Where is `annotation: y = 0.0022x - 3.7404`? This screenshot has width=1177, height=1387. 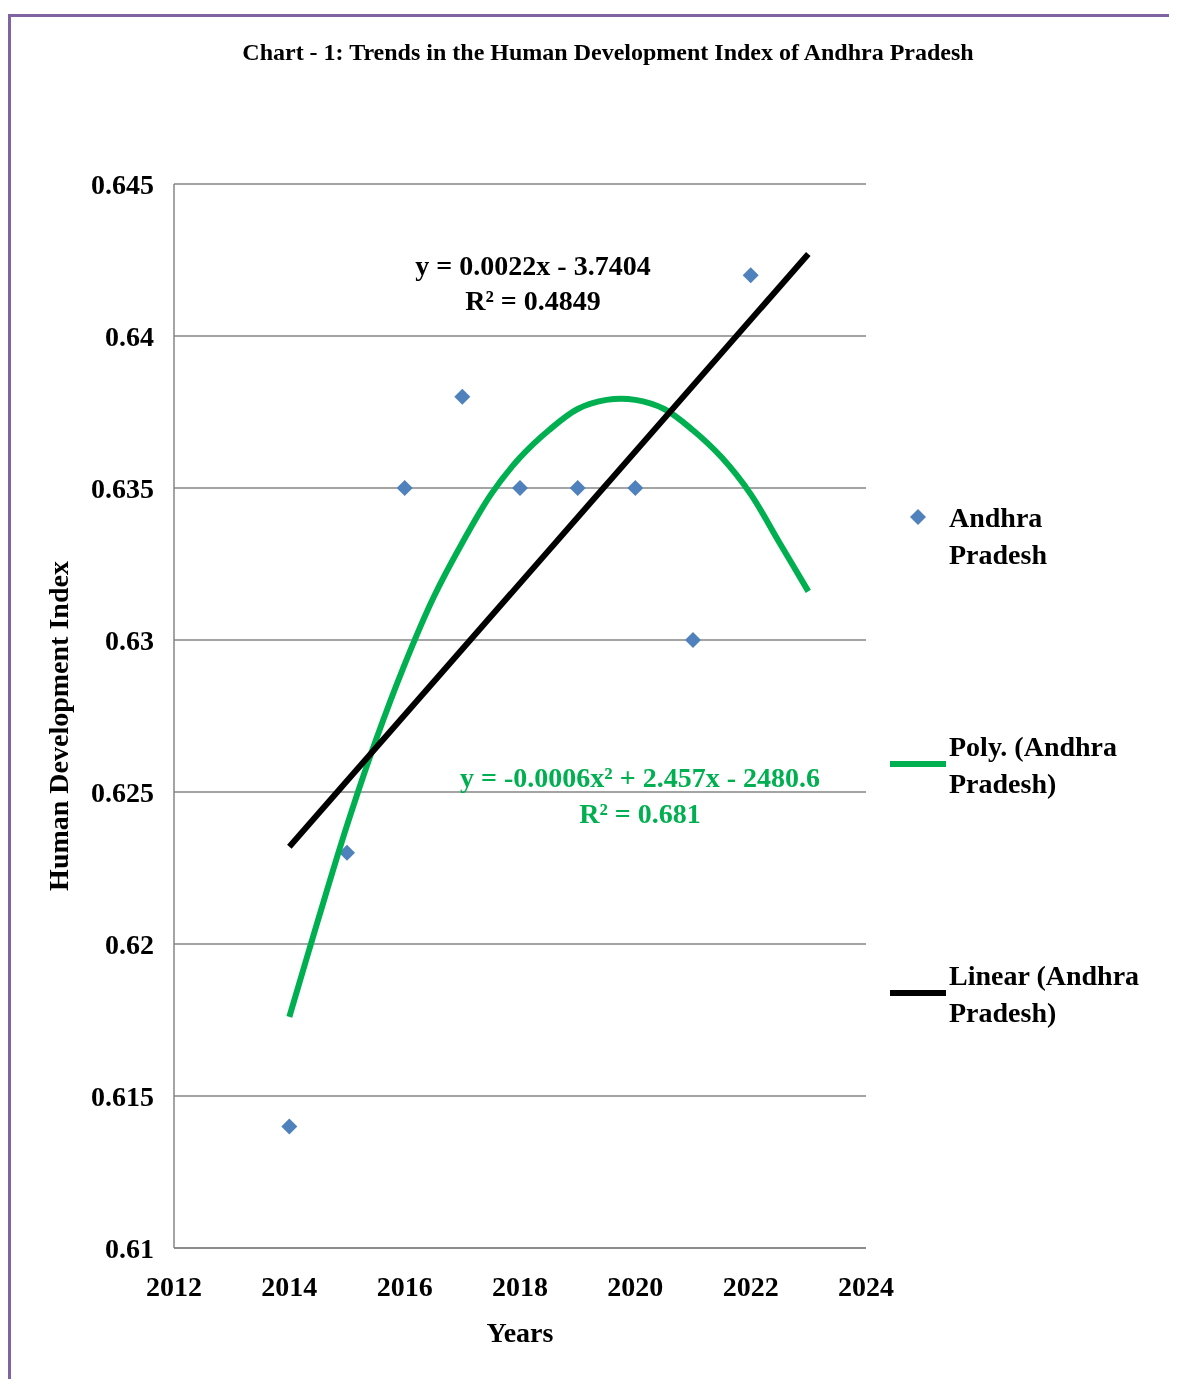
annotation: y = 0.0022x - 3.7404 is located at coordinates (533, 265).